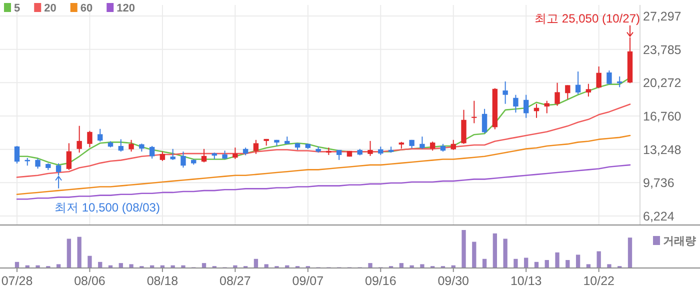 The width and height of the screenshot is (700, 289). Describe the element at coordinates (526, 281) in the screenshot. I see `x-tick-label: 10/13` at that location.